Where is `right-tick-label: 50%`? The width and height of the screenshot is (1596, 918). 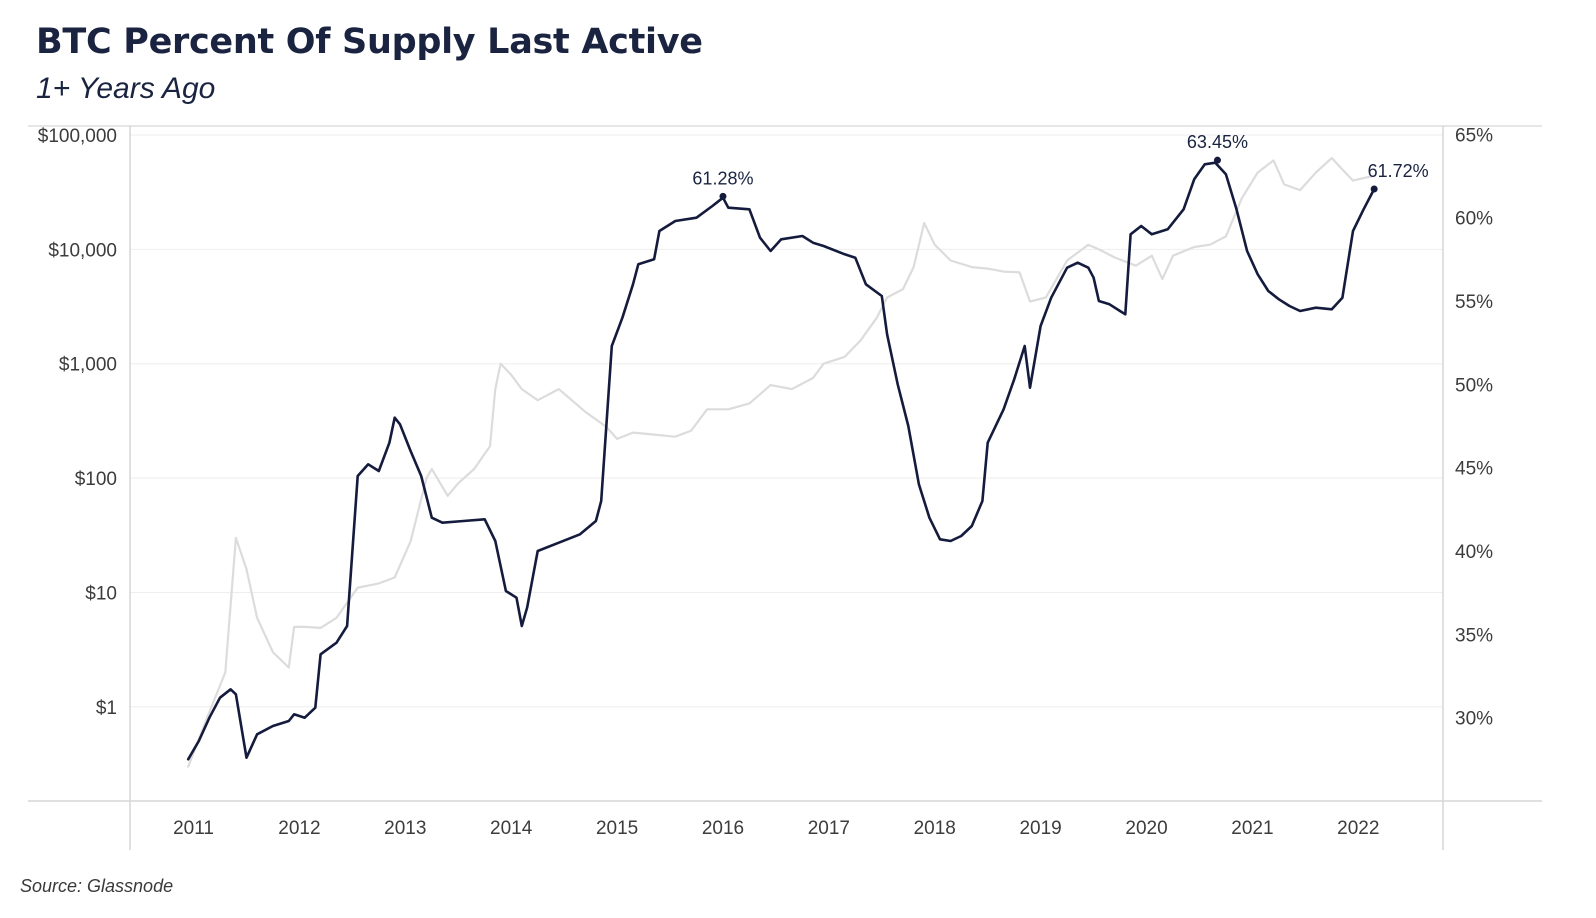 right-tick-label: 50% is located at coordinates (1474, 385).